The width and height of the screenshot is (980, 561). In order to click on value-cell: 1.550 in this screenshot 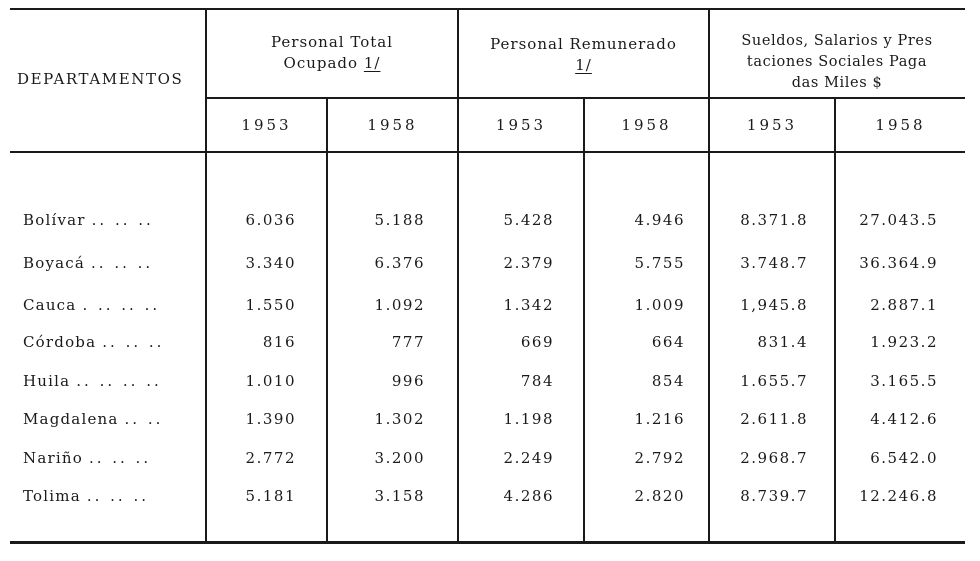, I will do `click(270, 305)`.